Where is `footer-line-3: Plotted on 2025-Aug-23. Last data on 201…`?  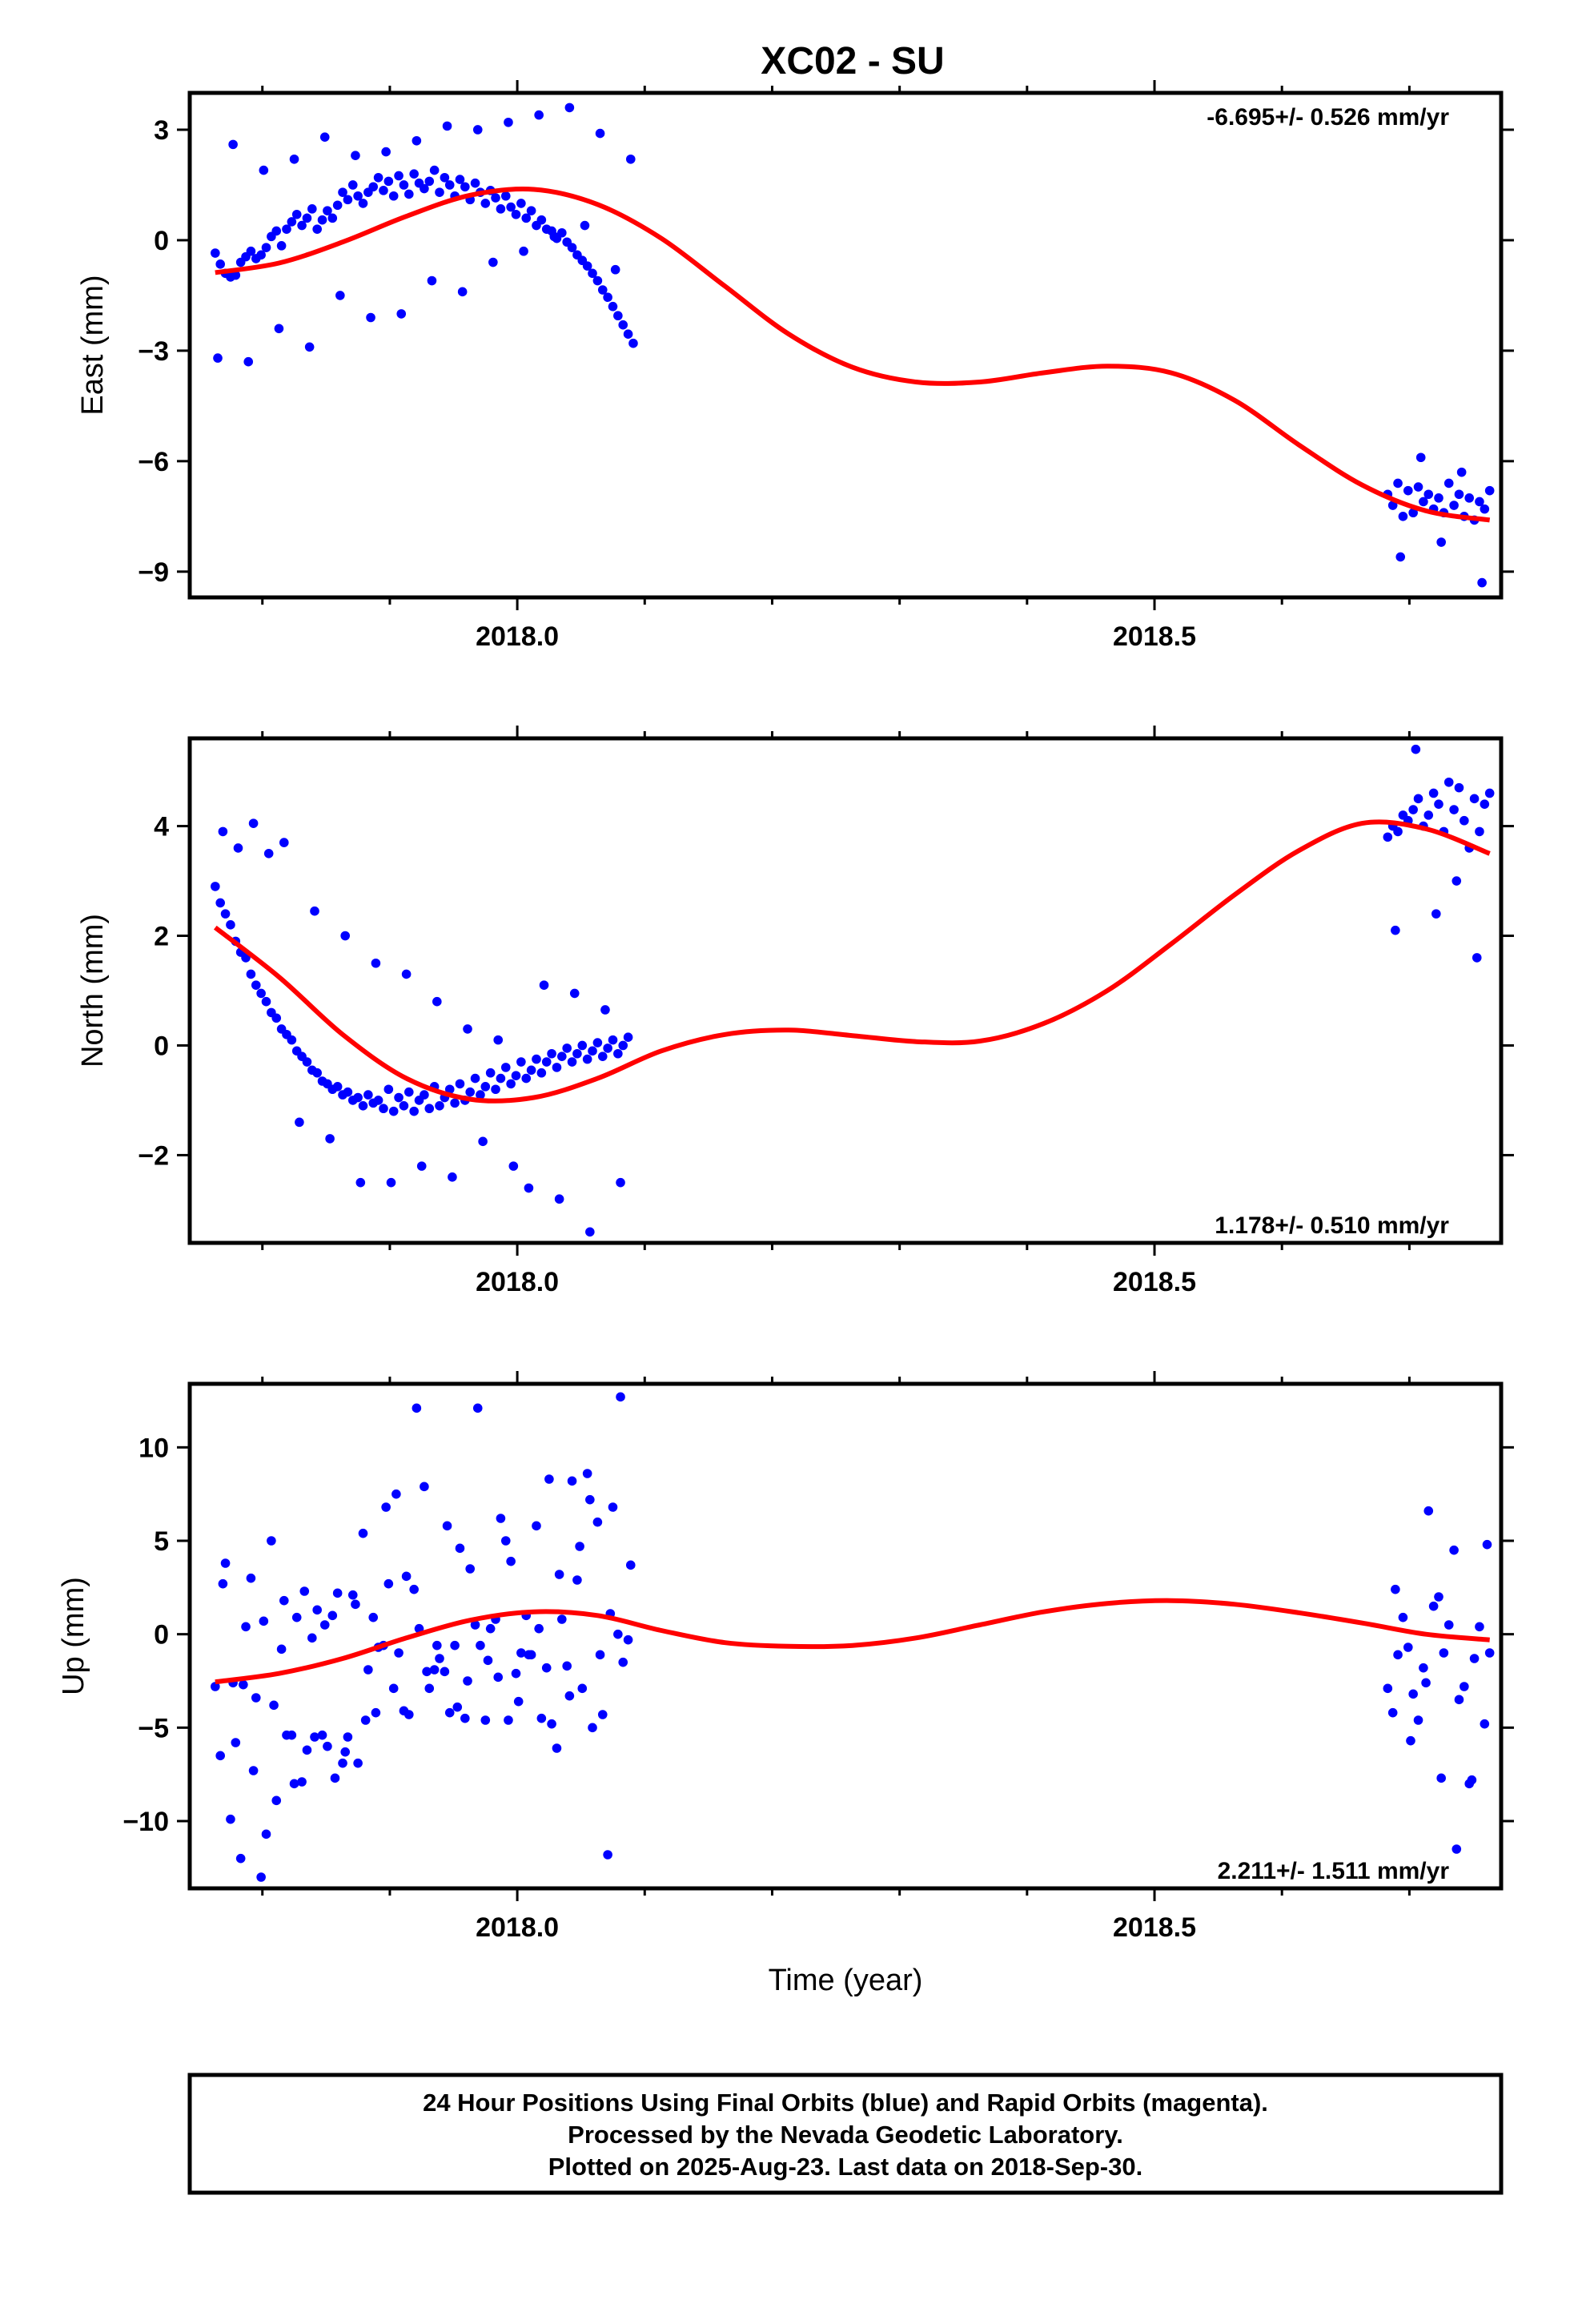
footer-line-3: Plotted on 2025-Aug-23. Last data on 201… is located at coordinates (845, 2167).